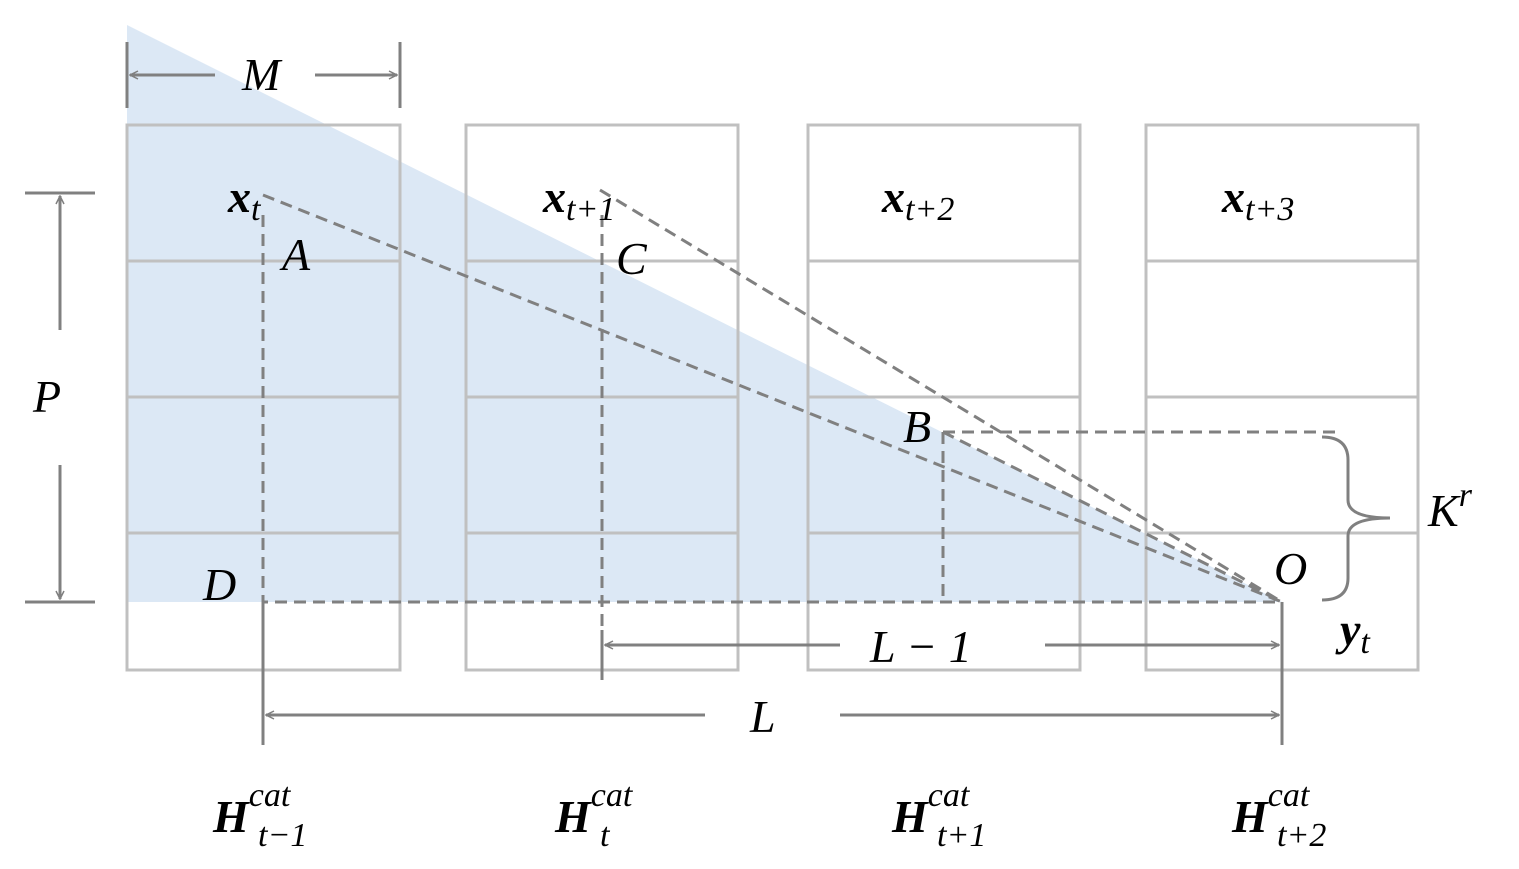 This screenshot has width=1519, height=869. What do you see at coordinates (632, 258) in the screenshot?
I see `point-label: C` at bounding box center [632, 258].